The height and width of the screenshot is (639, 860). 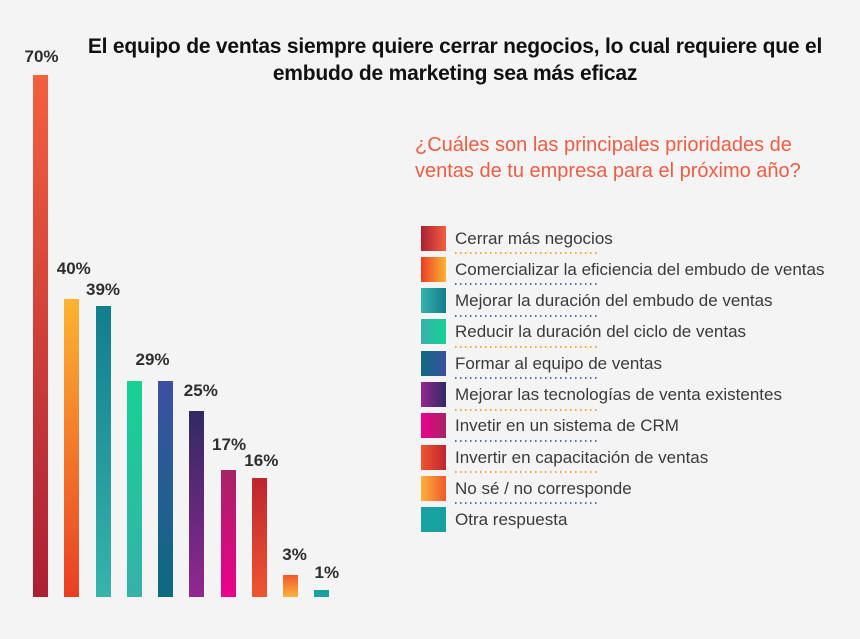 I want to click on legend-item: Invetir en un sistema de CRM, so click(x=550, y=426).